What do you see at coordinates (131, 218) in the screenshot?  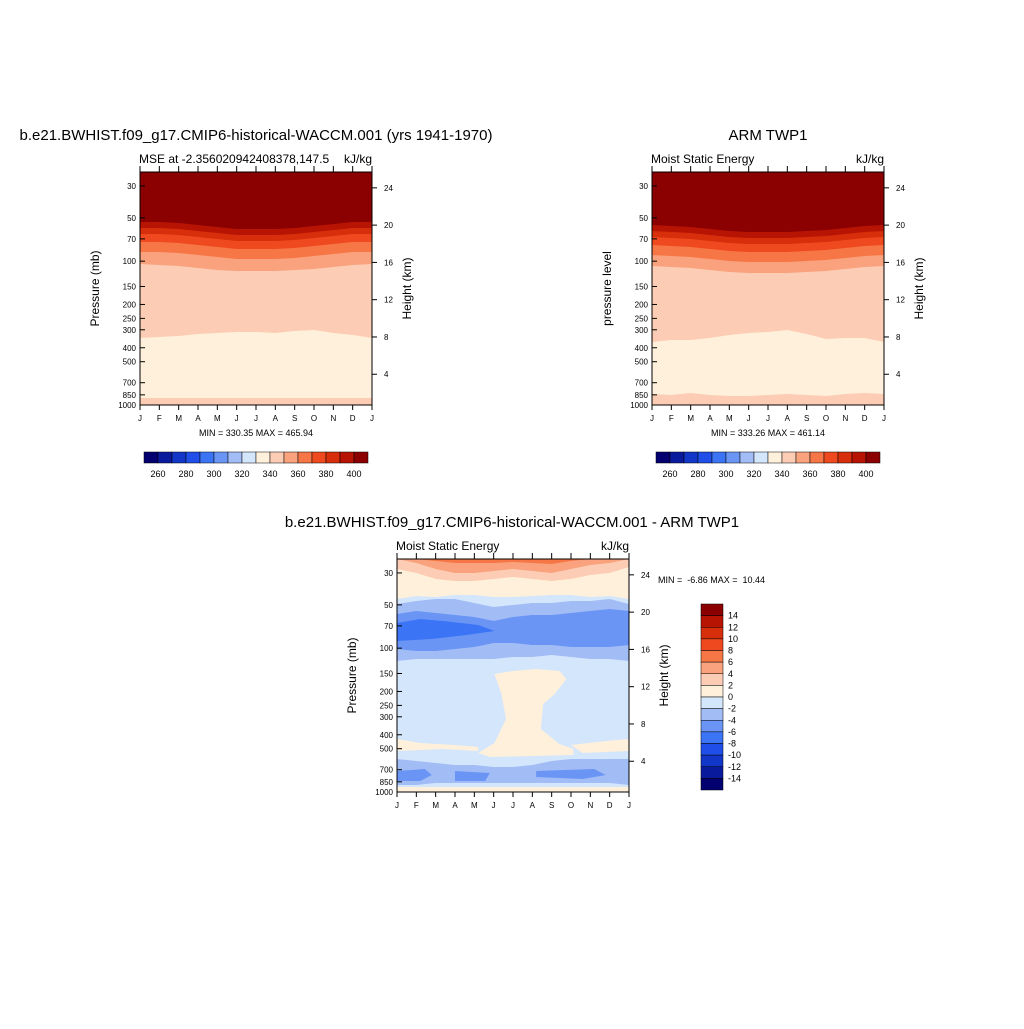 I see `y-tick-label: 50` at bounding box center [131, 218].